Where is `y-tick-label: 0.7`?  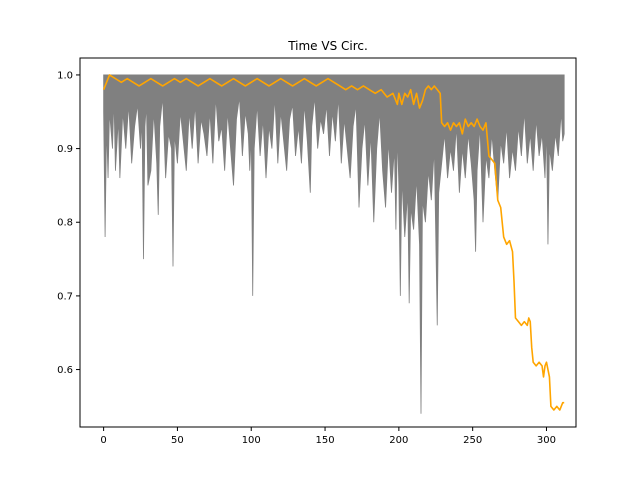 y-tick-label: 0.7 is located at coordinates (65, 296).